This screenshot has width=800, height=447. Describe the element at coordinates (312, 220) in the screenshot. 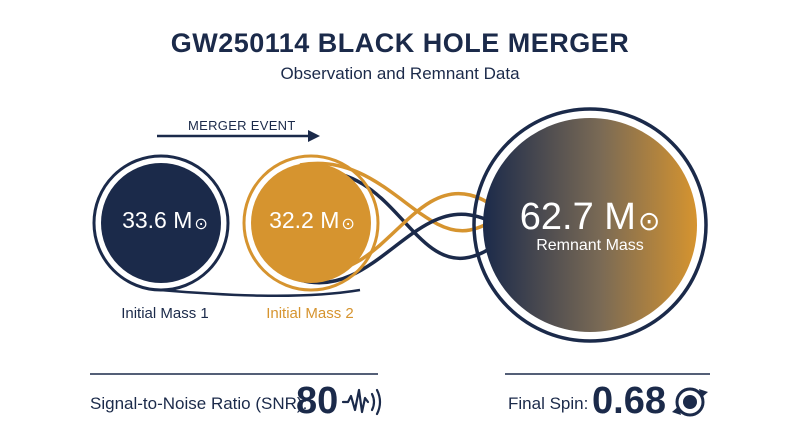

I see `initial-mass-2-value: 32.2 M ⊙` at that location.